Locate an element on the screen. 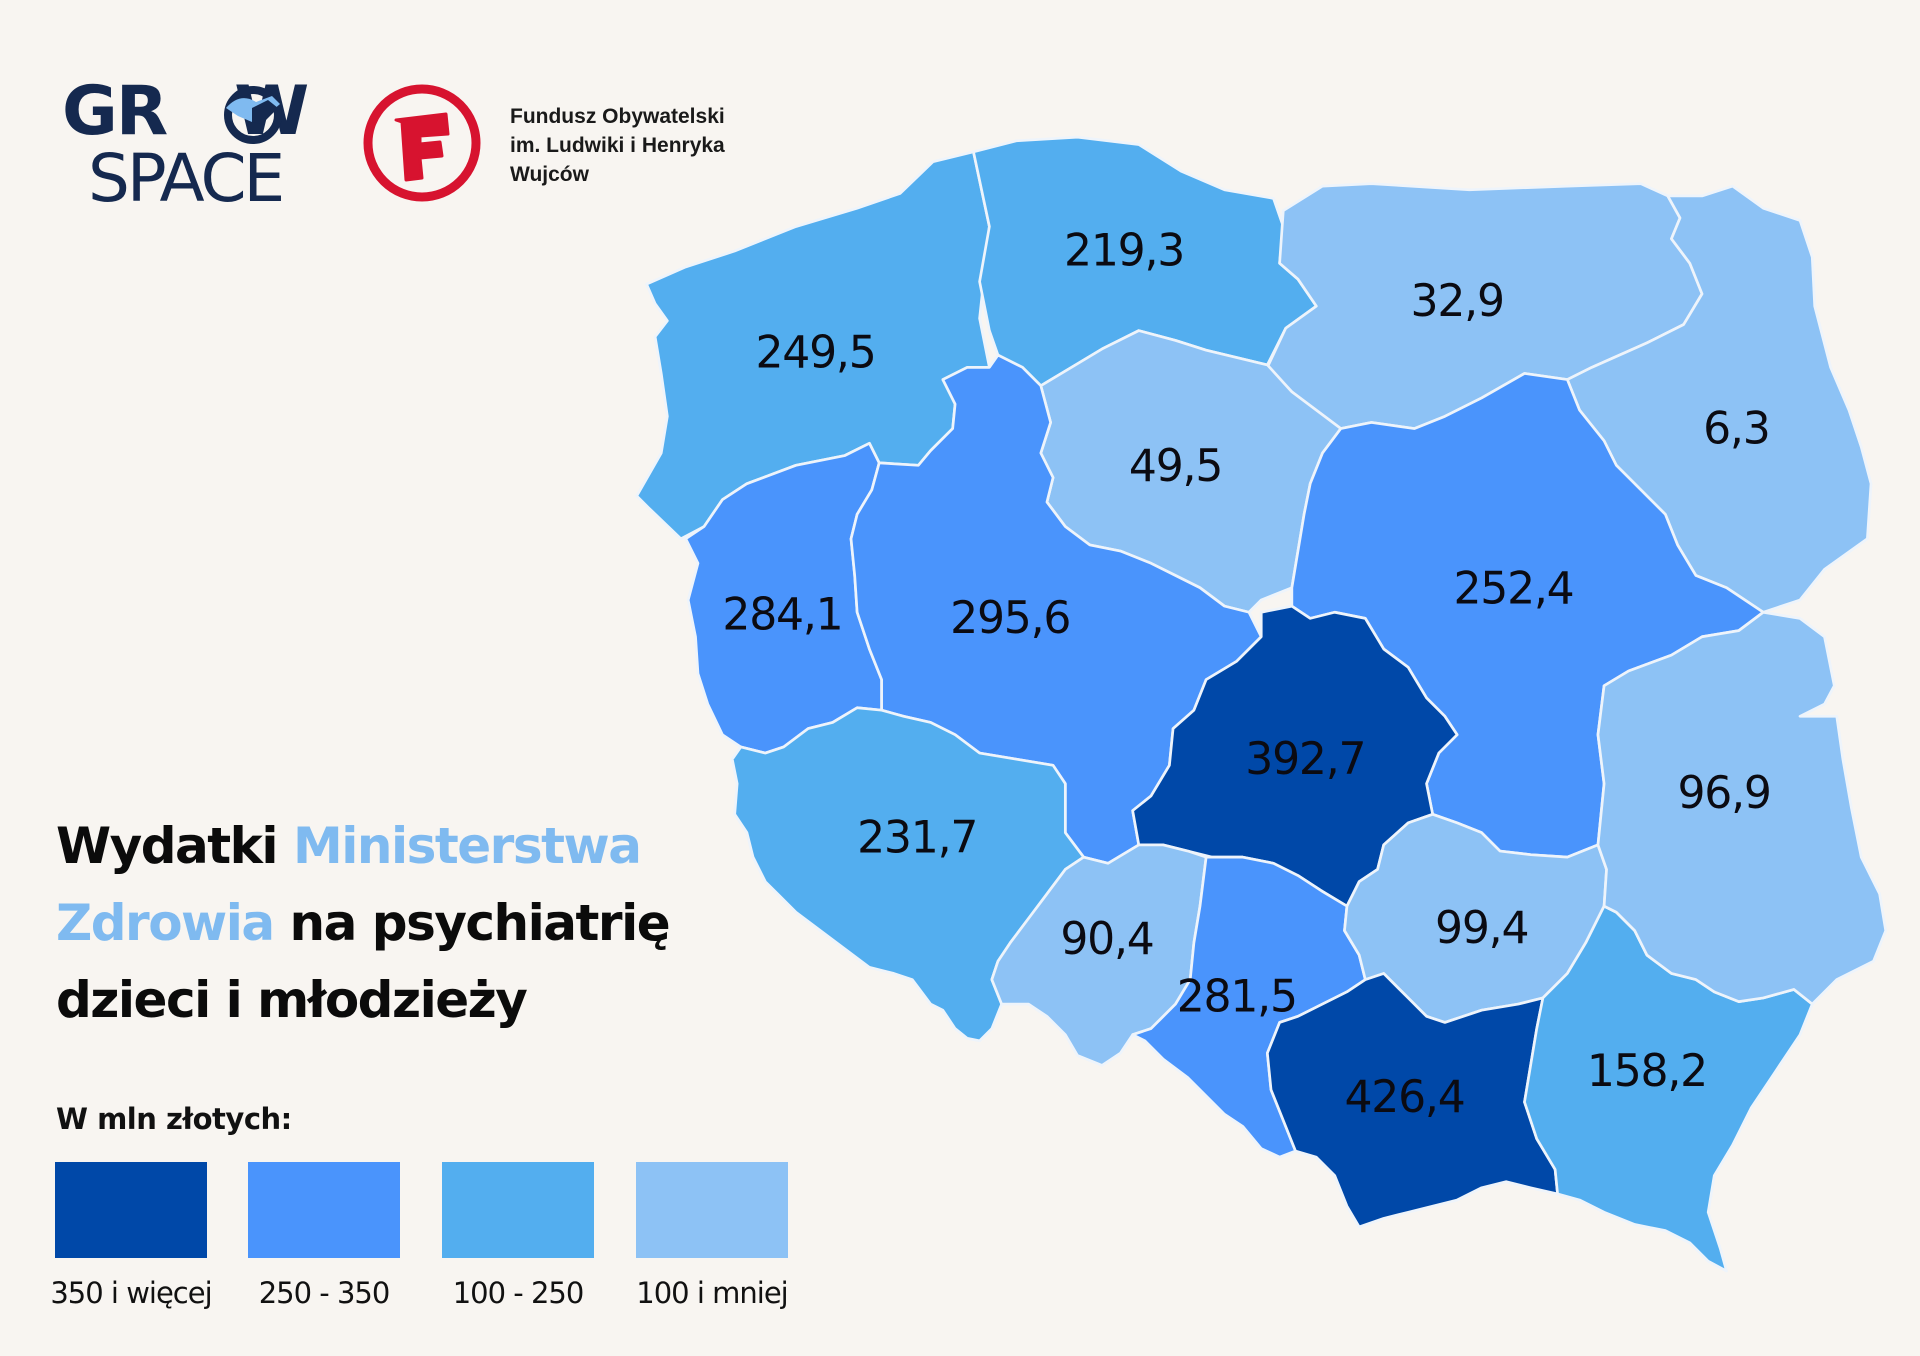 The height and width of the screenshot is (1356, 1920). value-mazowieckie: 252,4 is located at coordinates (1513, 589).